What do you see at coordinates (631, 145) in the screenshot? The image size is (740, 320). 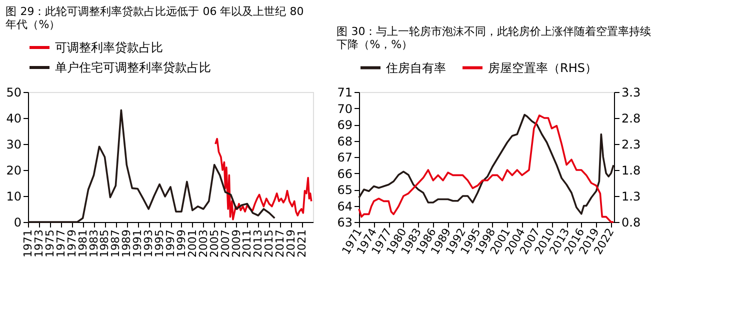 I see `y2-tick-label: 2.3` at bounding box center [631, 145].